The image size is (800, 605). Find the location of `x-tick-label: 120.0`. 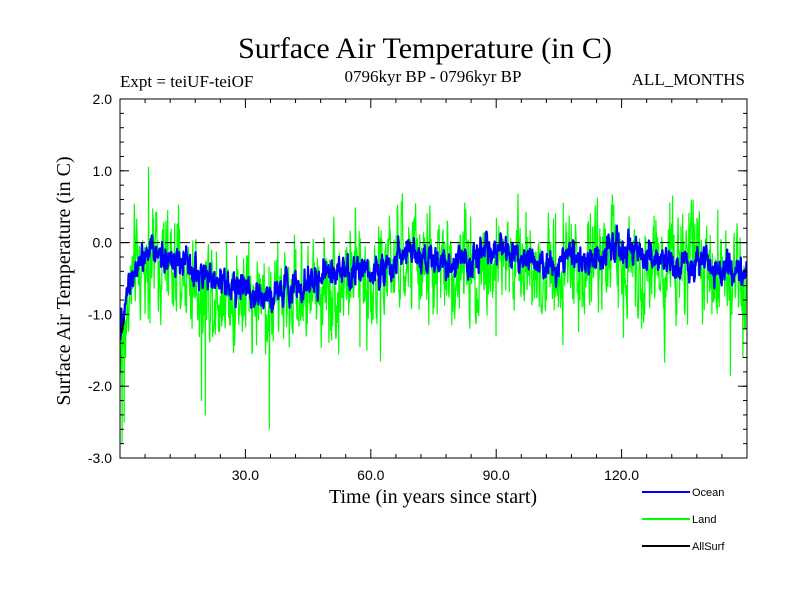

x-tick-label: 120.0 is located at coordinates (621, 475).